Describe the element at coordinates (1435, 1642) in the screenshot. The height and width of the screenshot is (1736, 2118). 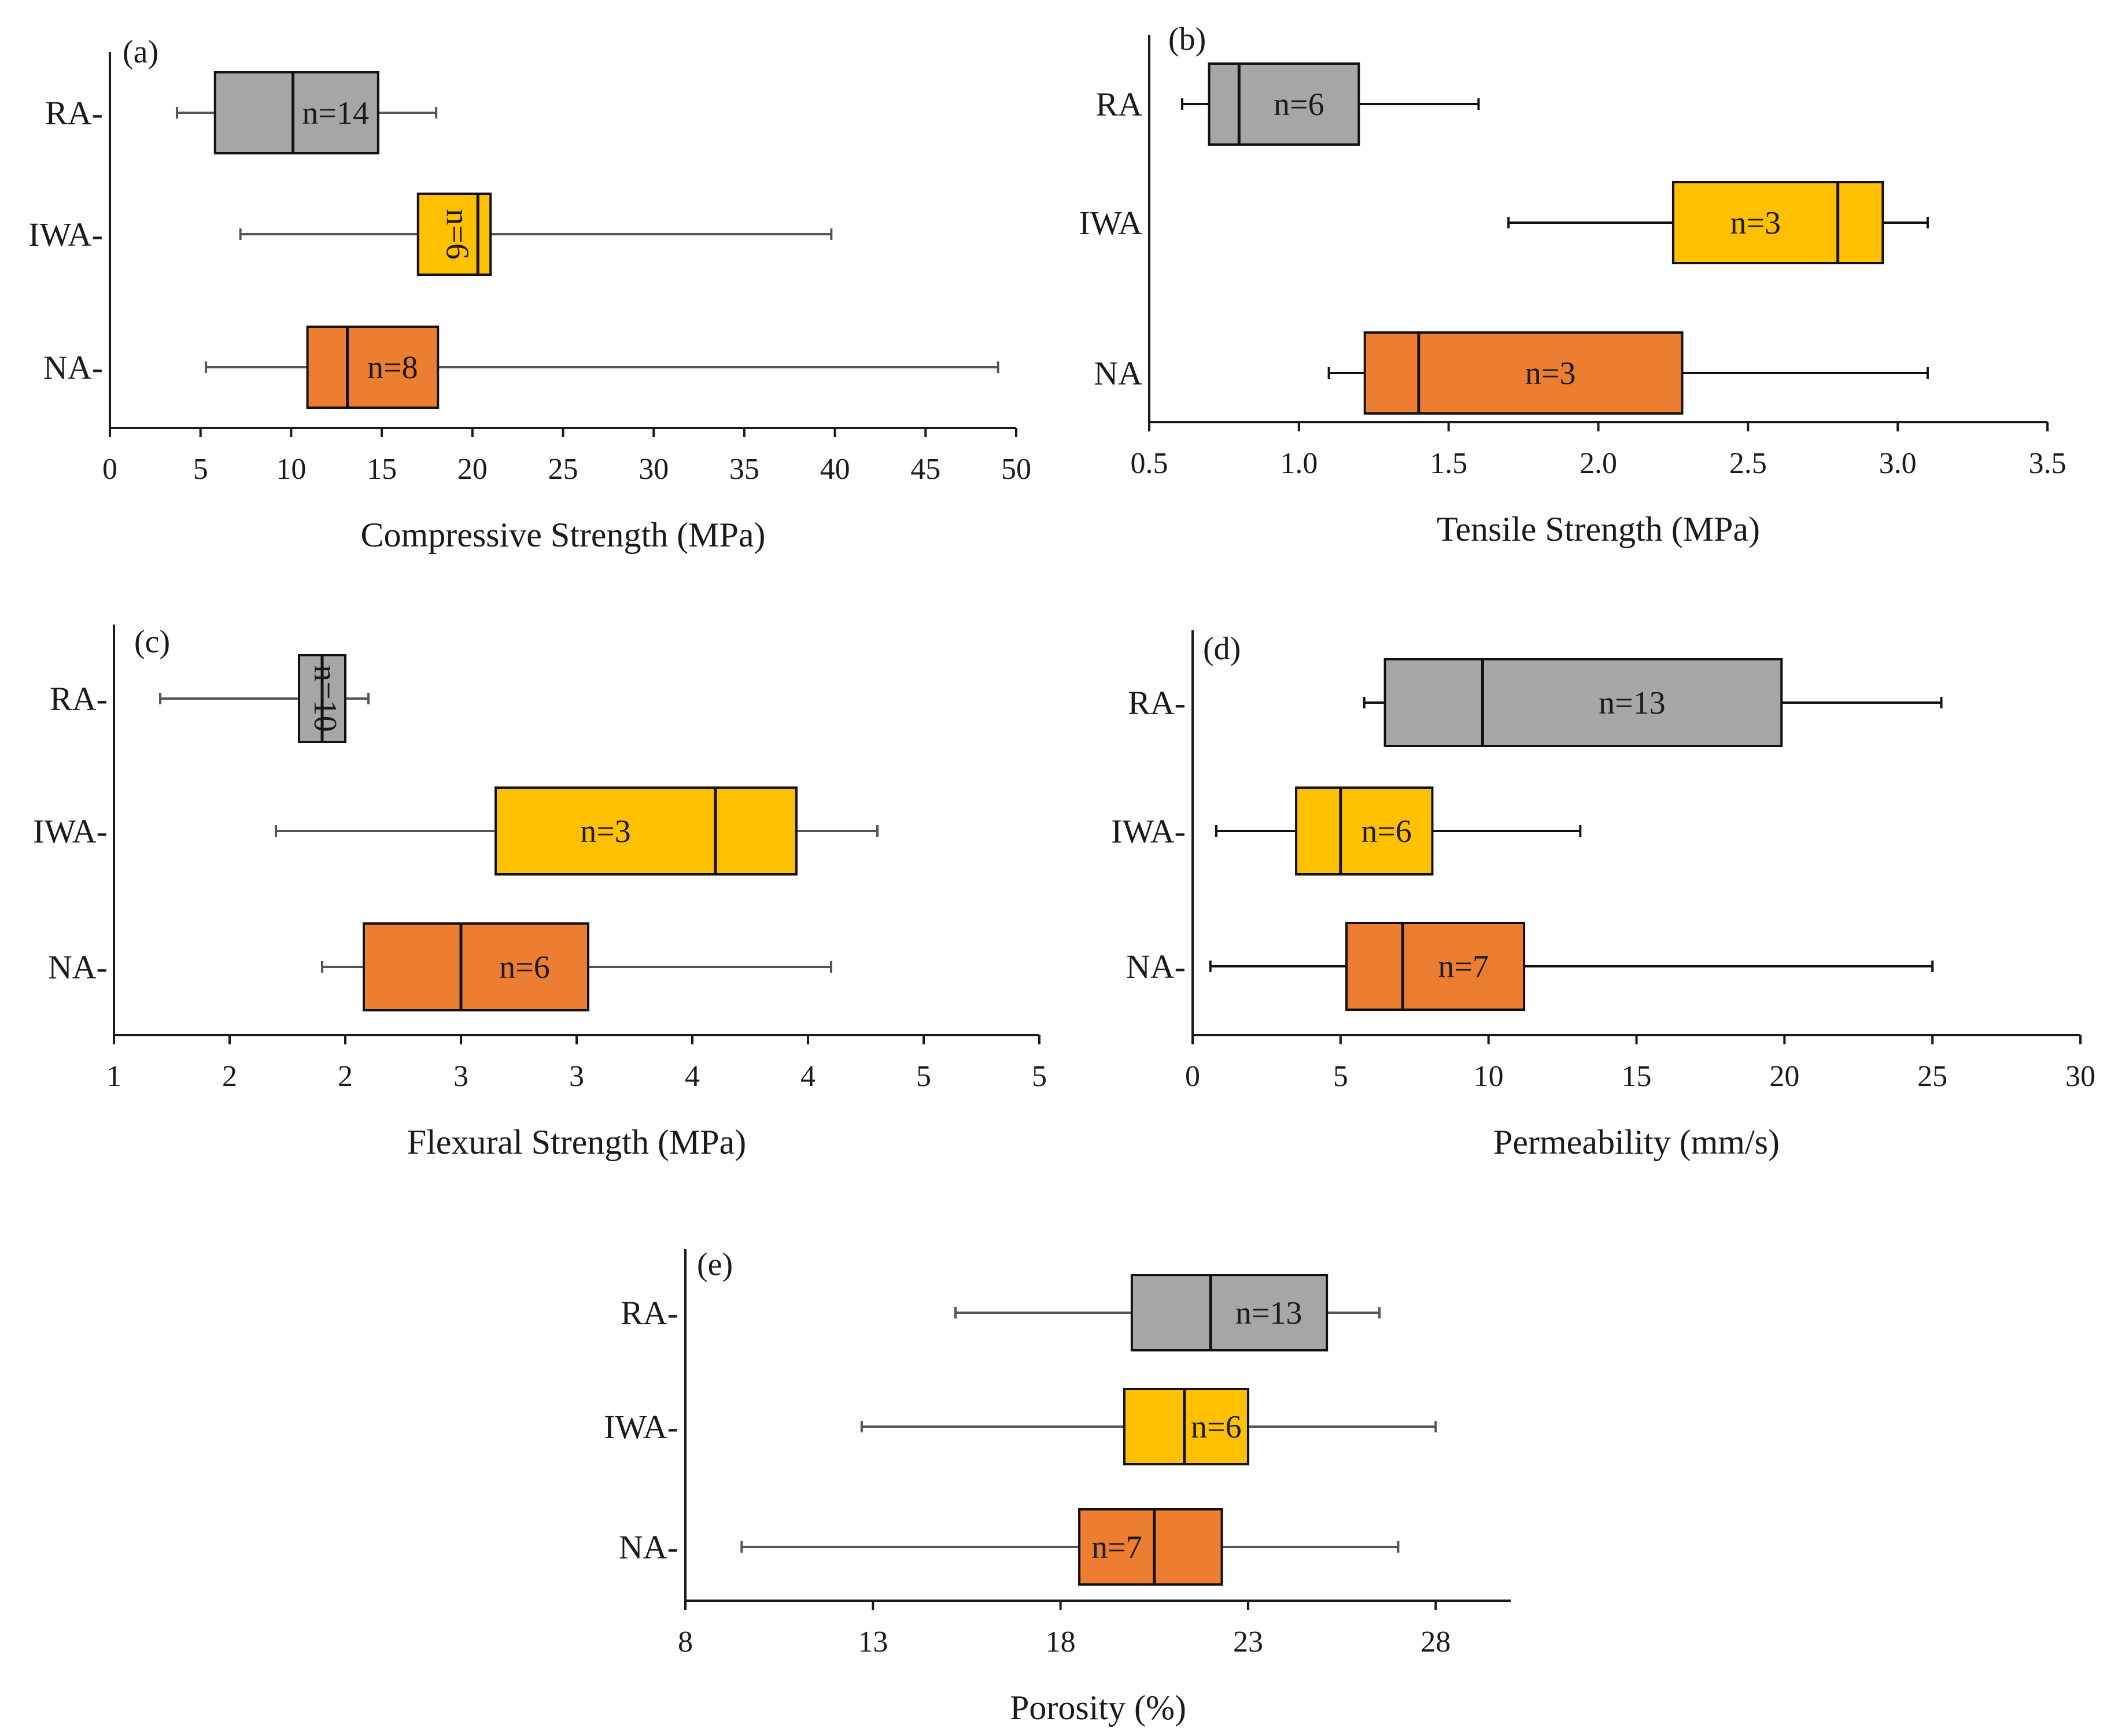
I see `x-tick-label: 28` at that location.